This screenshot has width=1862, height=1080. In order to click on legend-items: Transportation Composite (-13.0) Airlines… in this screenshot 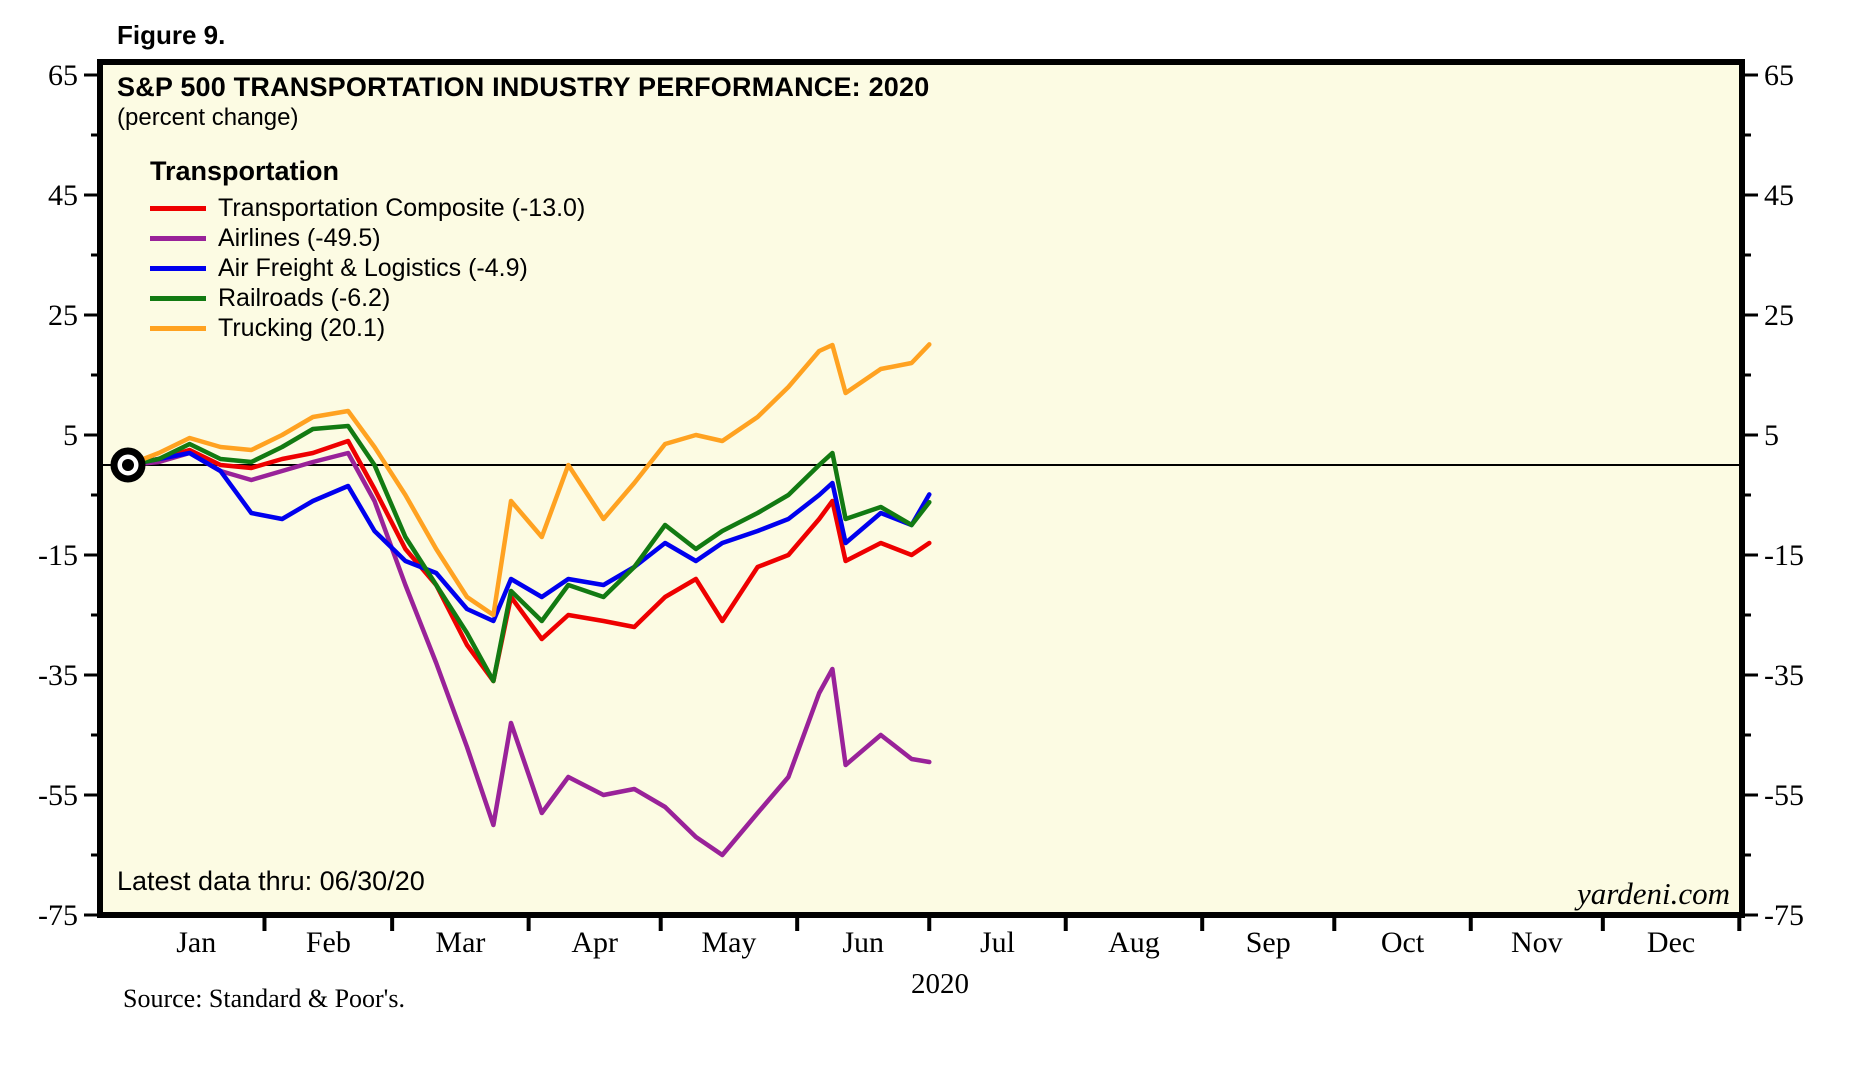, I will do `click(367, 268)`.